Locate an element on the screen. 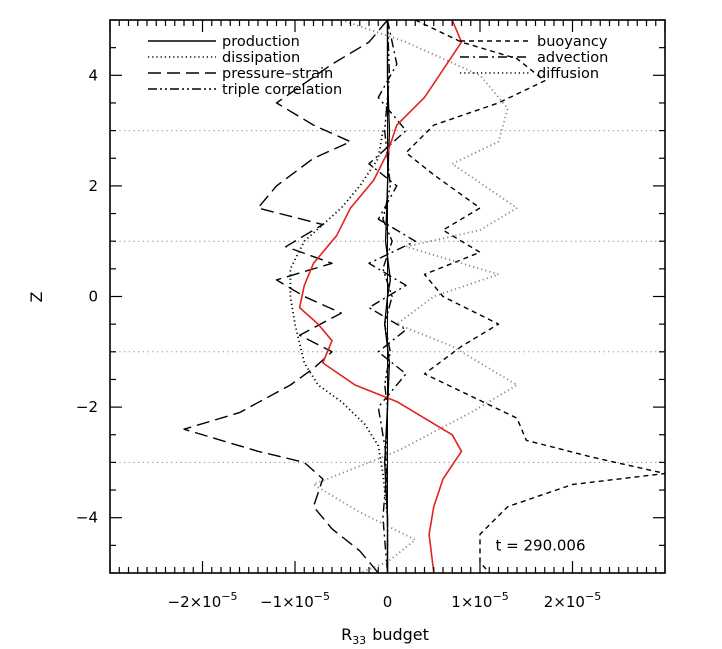  y-tick-label: 0 is located at coordinates (93, 297).